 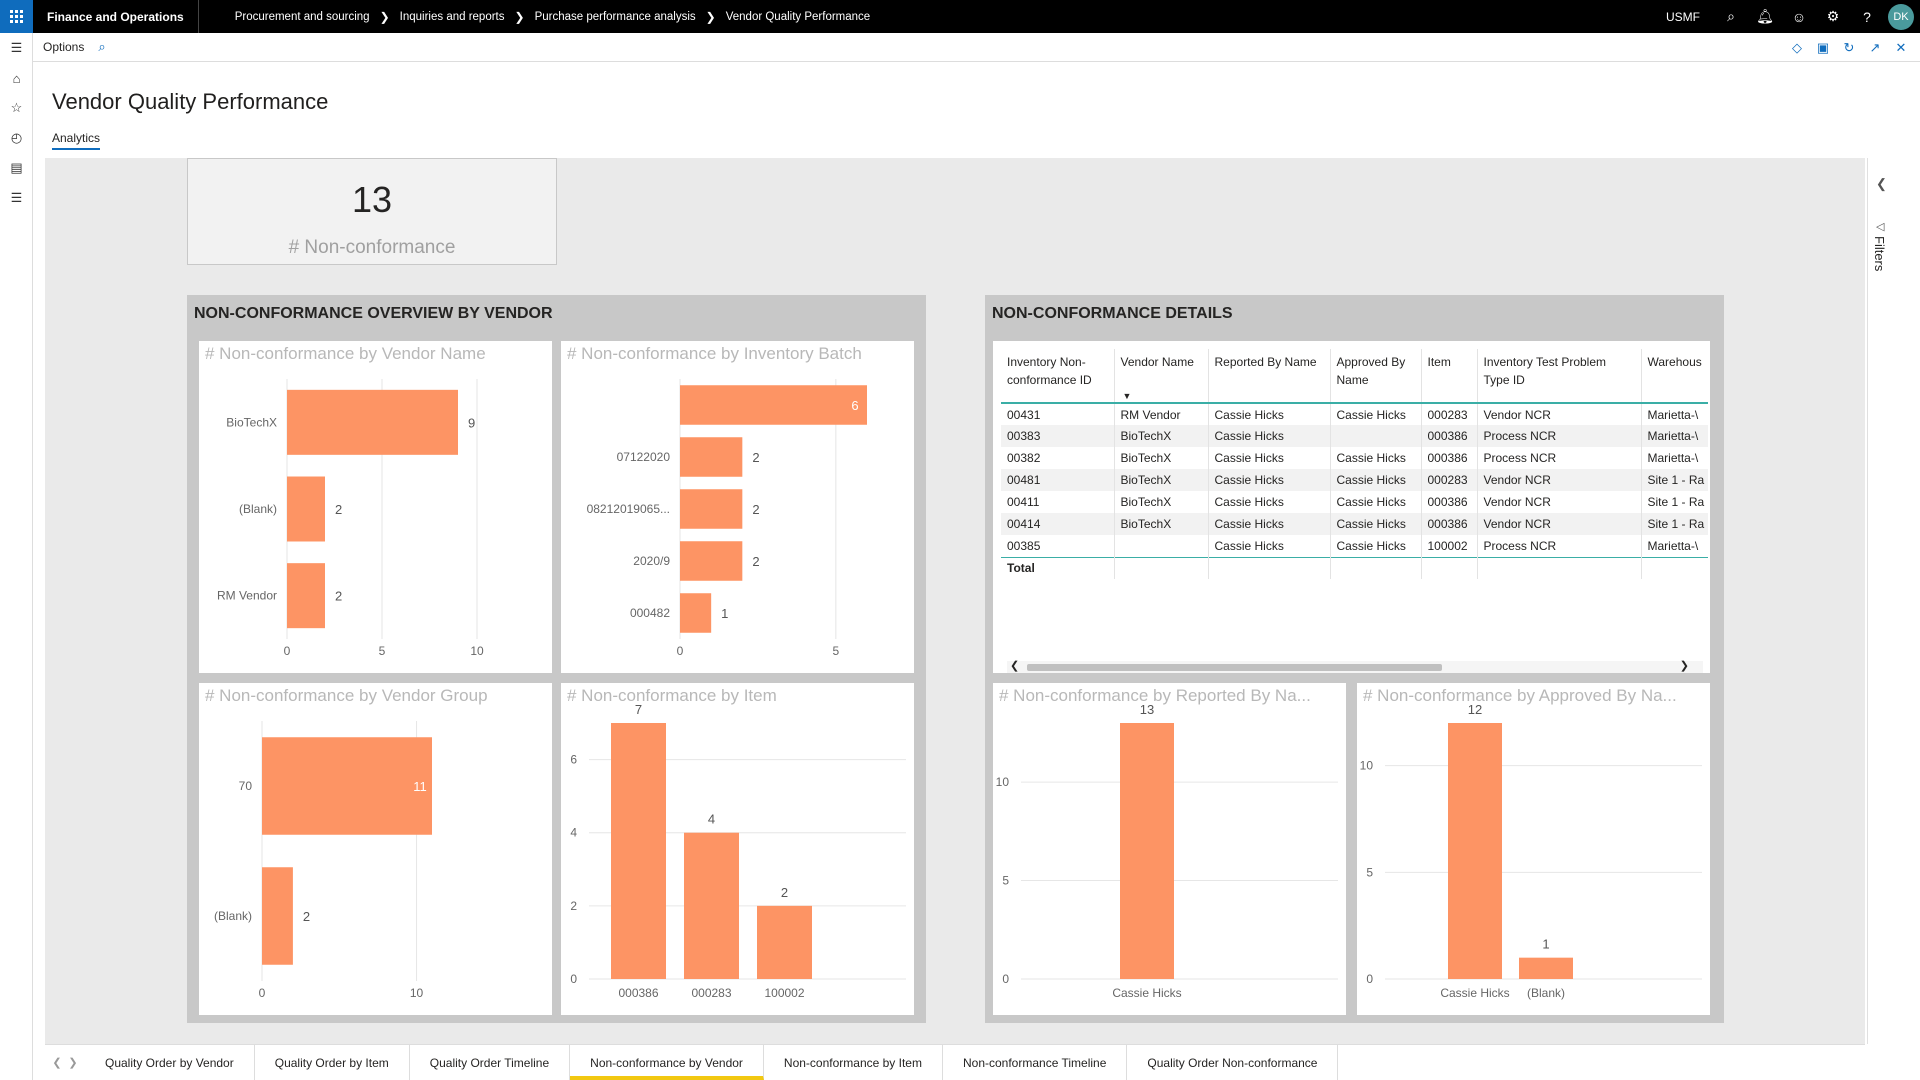 What do you see at coordinates (1684, 666) in the screenshot?
I see `scroll-right-icon: ❯` at bounding box center [1684, 666].